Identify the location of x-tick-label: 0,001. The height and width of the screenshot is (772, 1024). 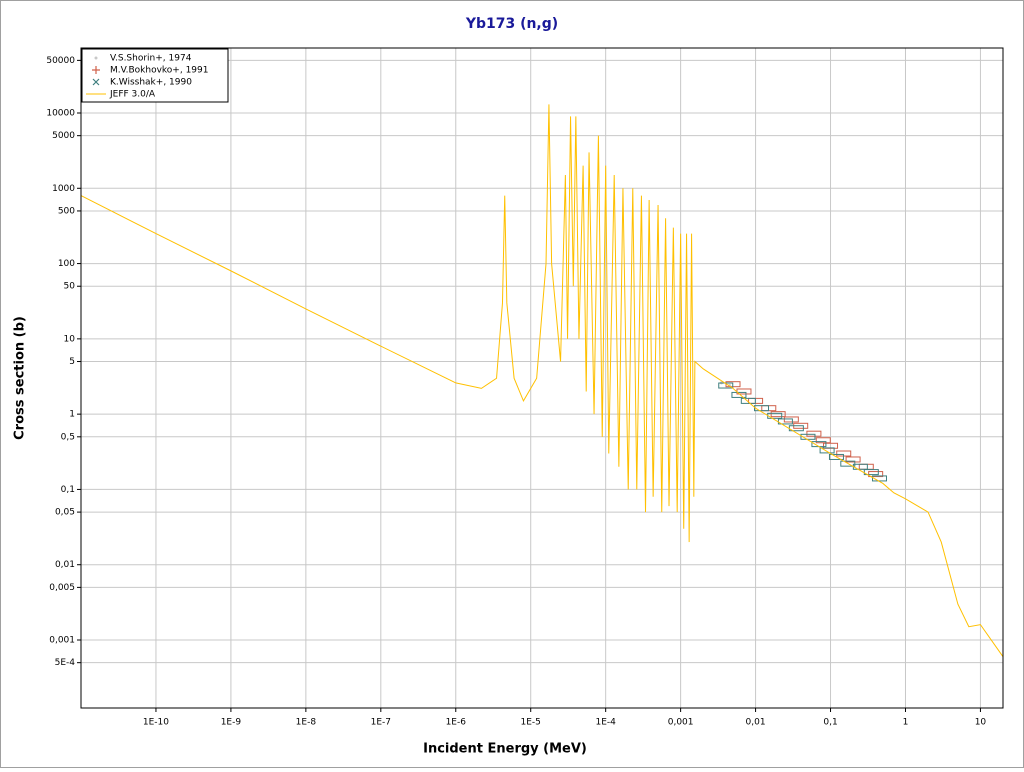
(681, 723).